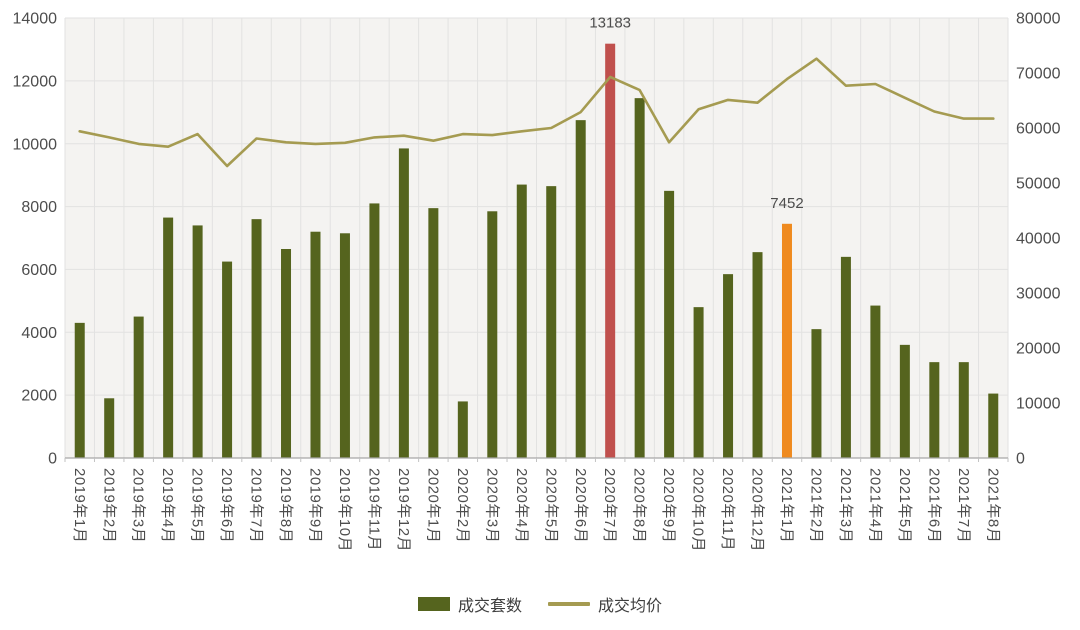 The width and height of the screenshot is (1080, 630). What do you see at coordinates (786, 505) in the screenshot?
I see `x-axis-tick-label: 2021年1月` at bounding box center [786, 505].